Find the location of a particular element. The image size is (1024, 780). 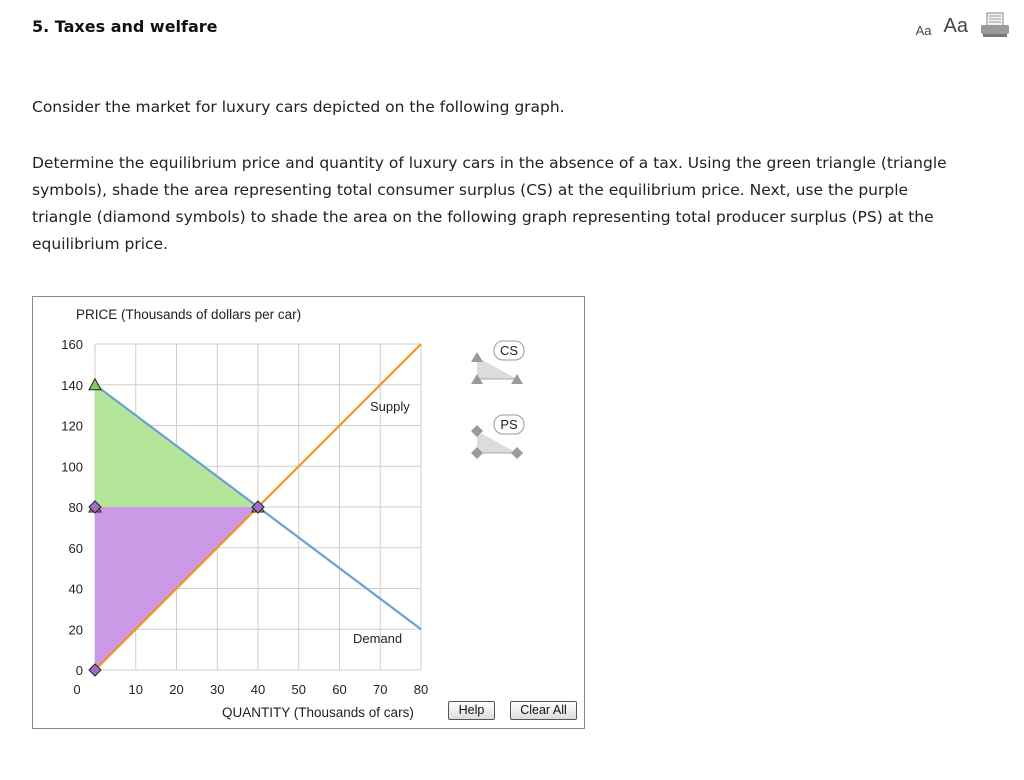

cs-tool: CS is located at coordinates (498, 362).